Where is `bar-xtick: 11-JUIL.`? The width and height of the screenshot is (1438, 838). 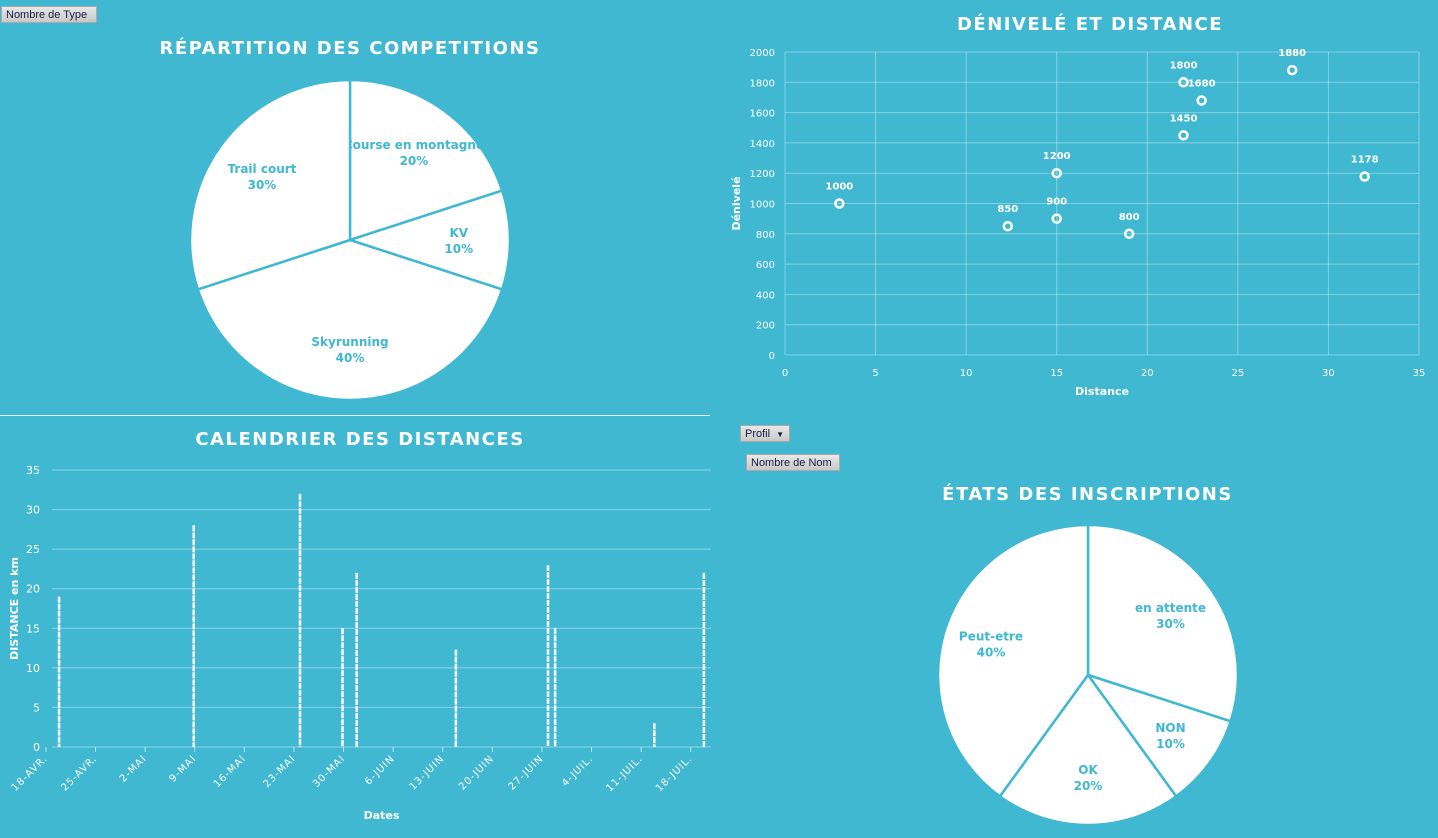 bar-xtick: 11-JUIL. is located at coordinates (624, 773).